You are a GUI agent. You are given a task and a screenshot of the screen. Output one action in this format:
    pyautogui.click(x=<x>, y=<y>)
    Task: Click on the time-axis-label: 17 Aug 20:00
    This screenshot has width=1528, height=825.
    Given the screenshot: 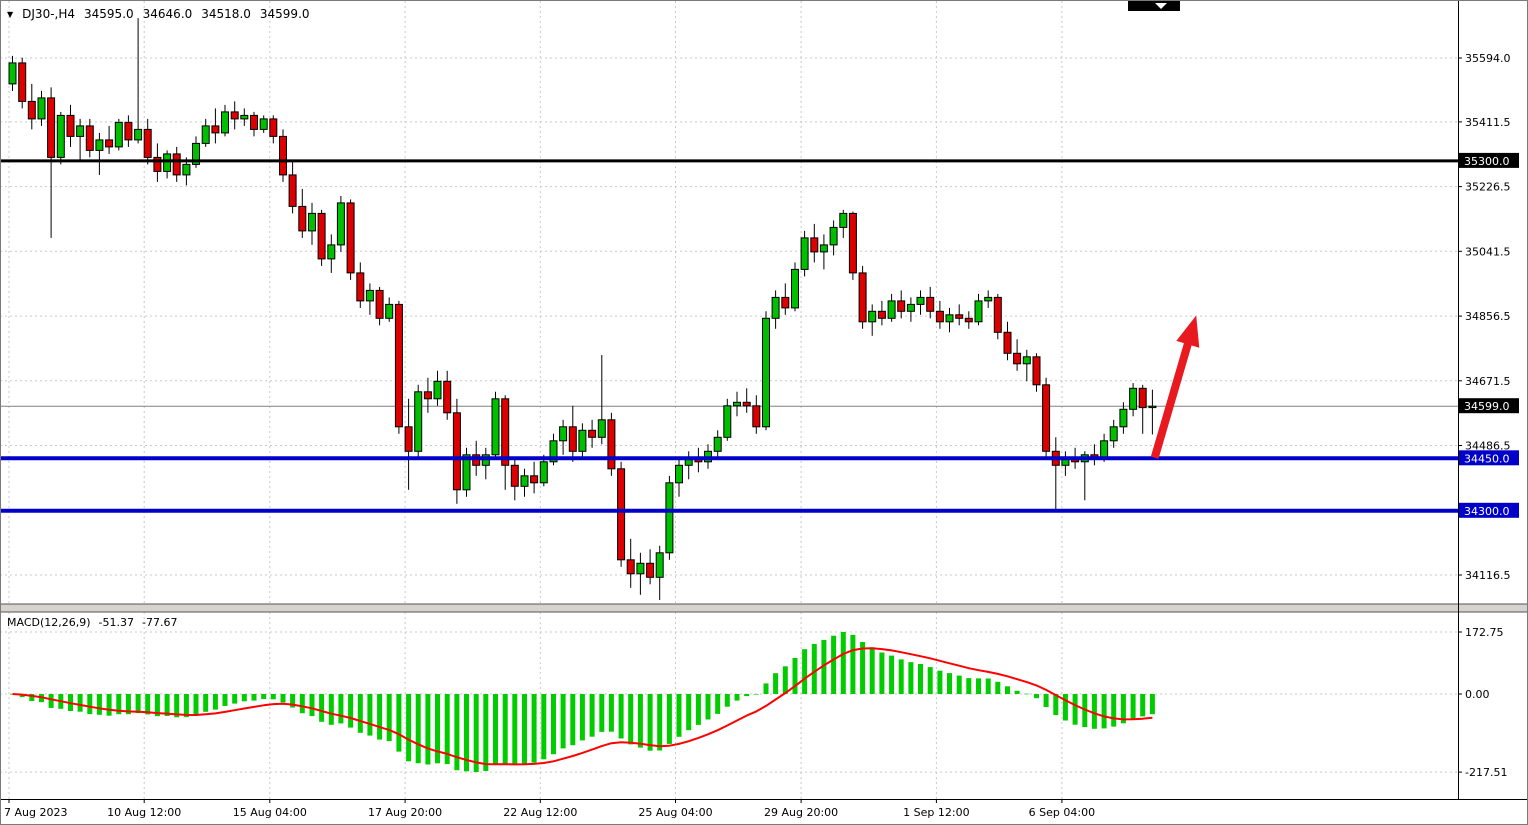 What is the action you would take?
    pyautogui.click(x=405, y=812)
    